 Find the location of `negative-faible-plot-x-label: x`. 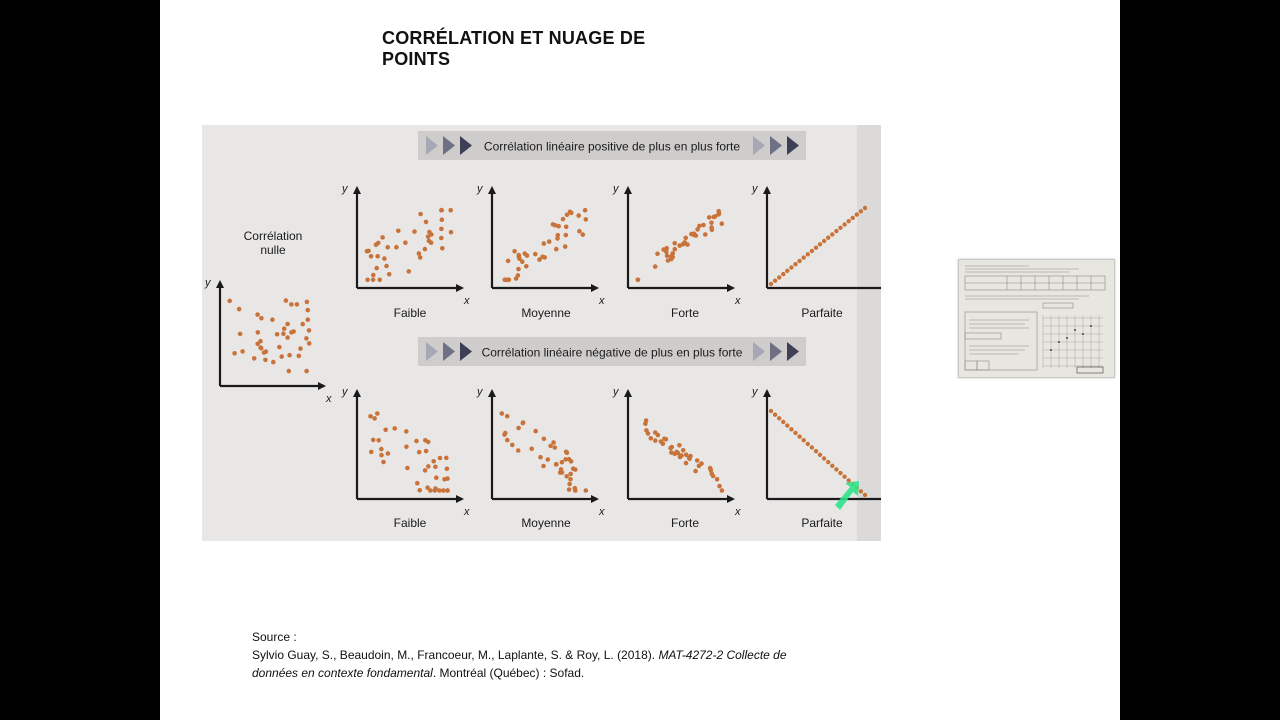

negative-faible-plot-x-label: x is located at coordinates (466, 512).